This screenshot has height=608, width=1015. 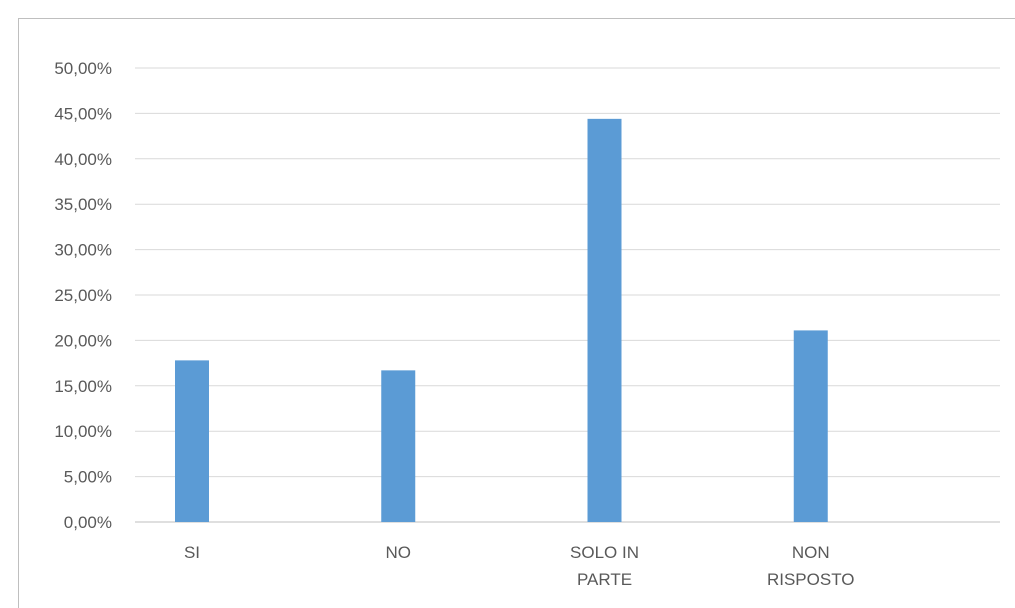 What do you see at coordinates (88, 477) in the screenshot?
I see `y-tick-label: 5,00%` at bounding box center [88, 477].